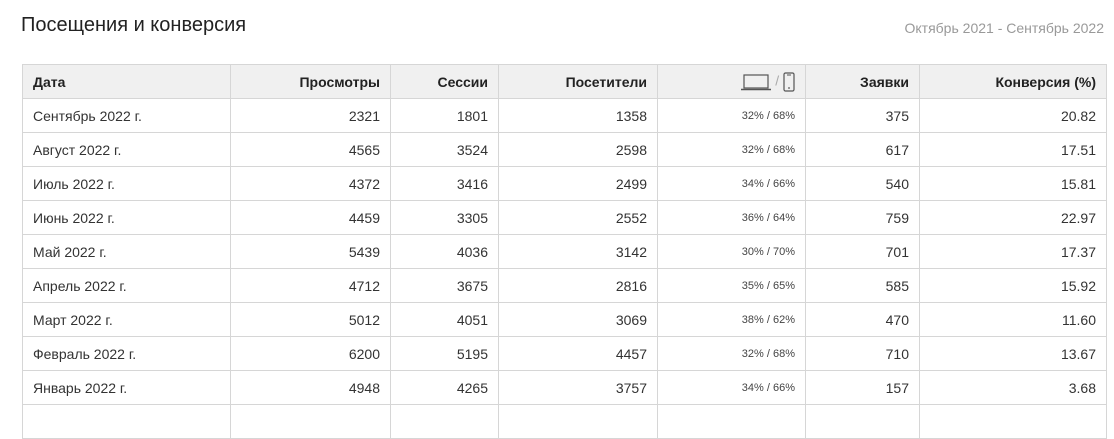 Image resolution: width=1114 pixels, height=439 pixels. Describe the element at coordinates (126, 353) in the screenshot. I see `cell-date: Февраль 2022 г.` at that location.